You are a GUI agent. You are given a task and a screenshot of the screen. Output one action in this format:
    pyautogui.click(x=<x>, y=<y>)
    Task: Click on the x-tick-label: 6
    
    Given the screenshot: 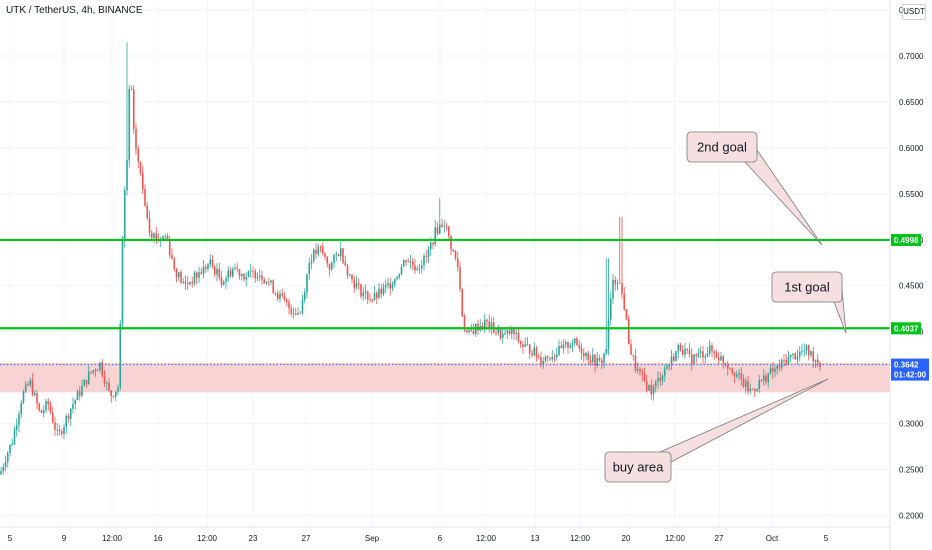 What is the action you would take?
    pyautogui.click(x=440, y=538)
    